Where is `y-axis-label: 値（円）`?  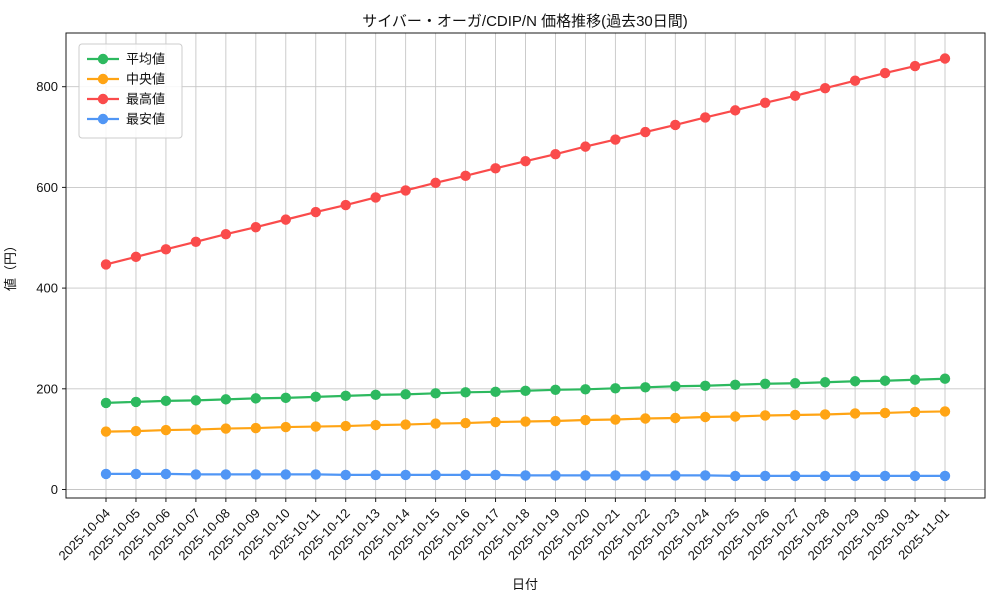
y-axis-label: 値（円） is located at coordinates (10, 265).